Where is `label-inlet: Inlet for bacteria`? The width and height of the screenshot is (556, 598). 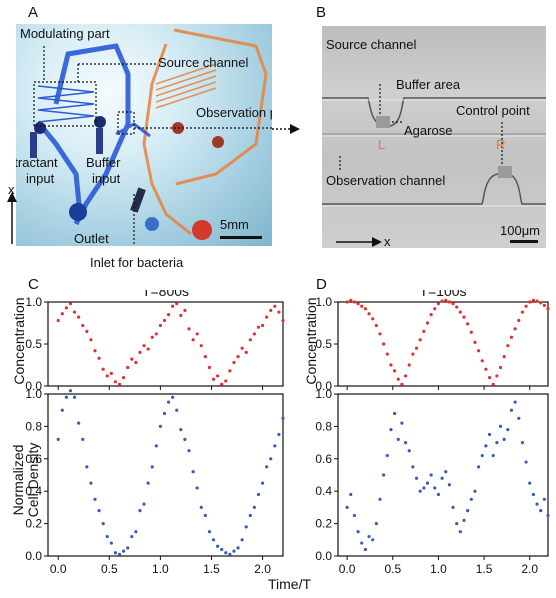
label-inlet: Inlet for bacteria is located at coordinates (137, 262).